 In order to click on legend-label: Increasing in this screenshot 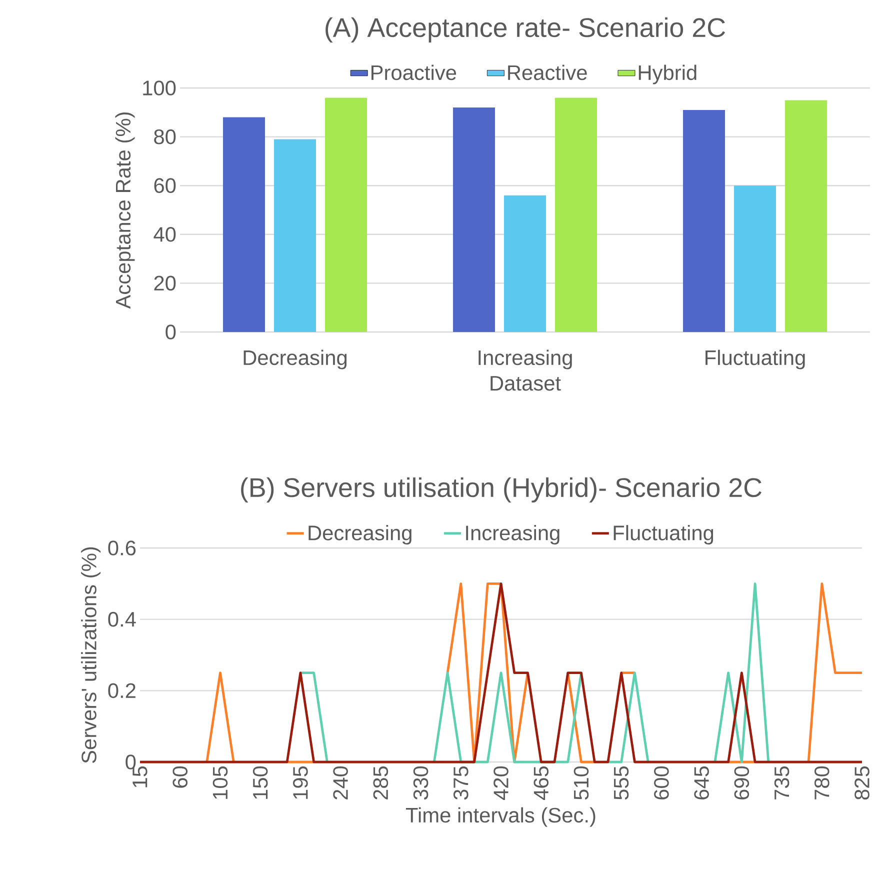, I will do `click(513, 535)`.